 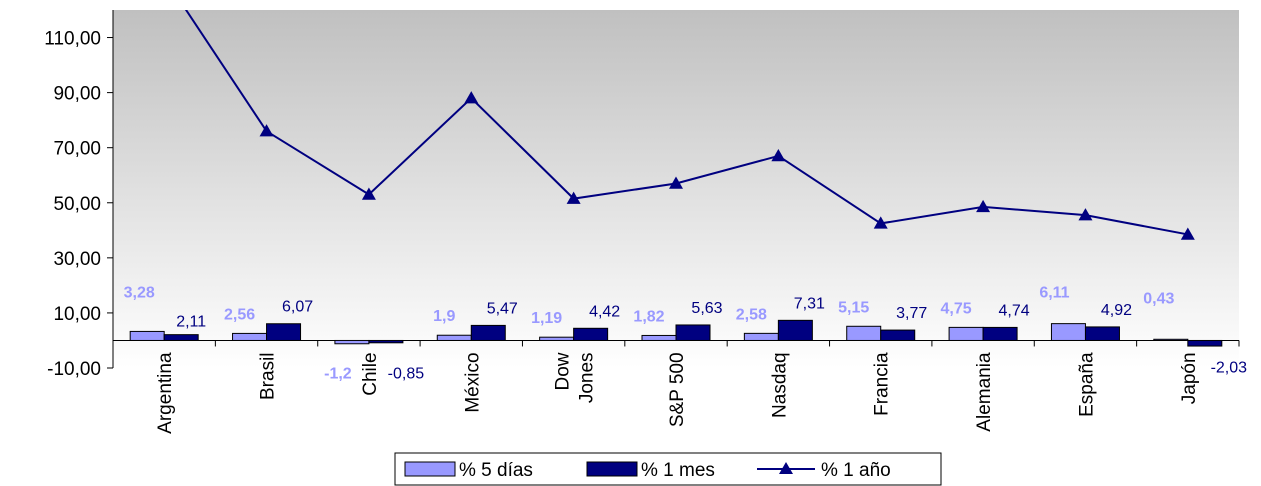 What do you see at coordinates (1116, 310) in the screenshot?
I see `data-label-1mes: 4,92` at bounding box center [1116, 310].